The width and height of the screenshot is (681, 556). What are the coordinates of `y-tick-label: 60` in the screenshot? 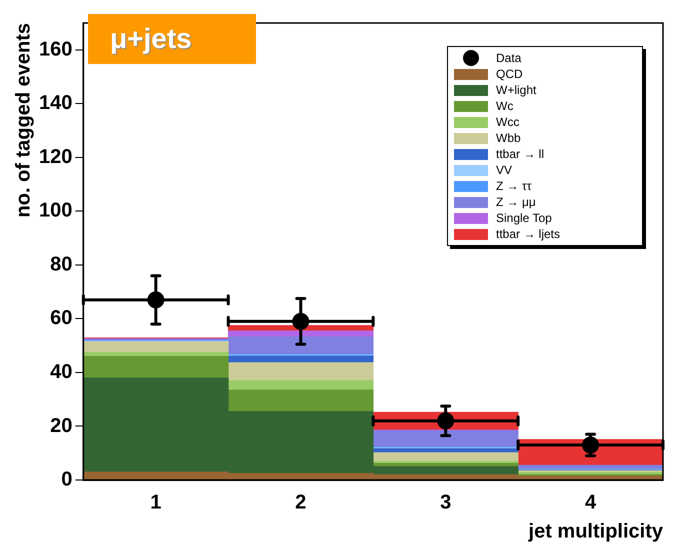 It's located at (61, 318).